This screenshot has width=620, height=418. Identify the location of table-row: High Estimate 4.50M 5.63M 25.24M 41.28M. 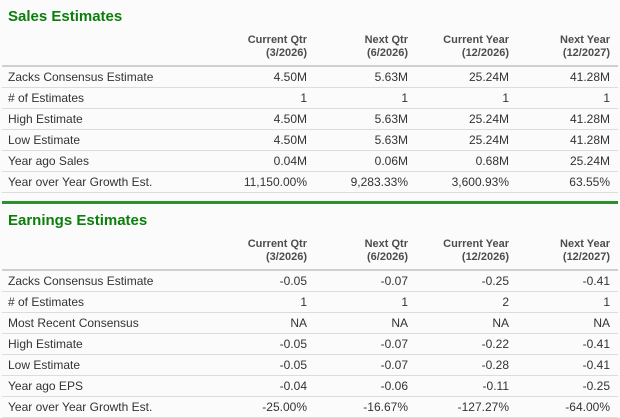
(310, 119).